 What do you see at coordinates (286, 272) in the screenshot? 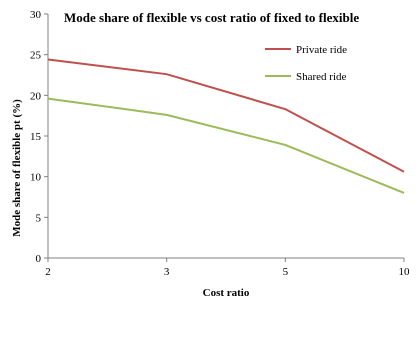
I see `x-tick-label: 5` at bounding box center [286, 272].